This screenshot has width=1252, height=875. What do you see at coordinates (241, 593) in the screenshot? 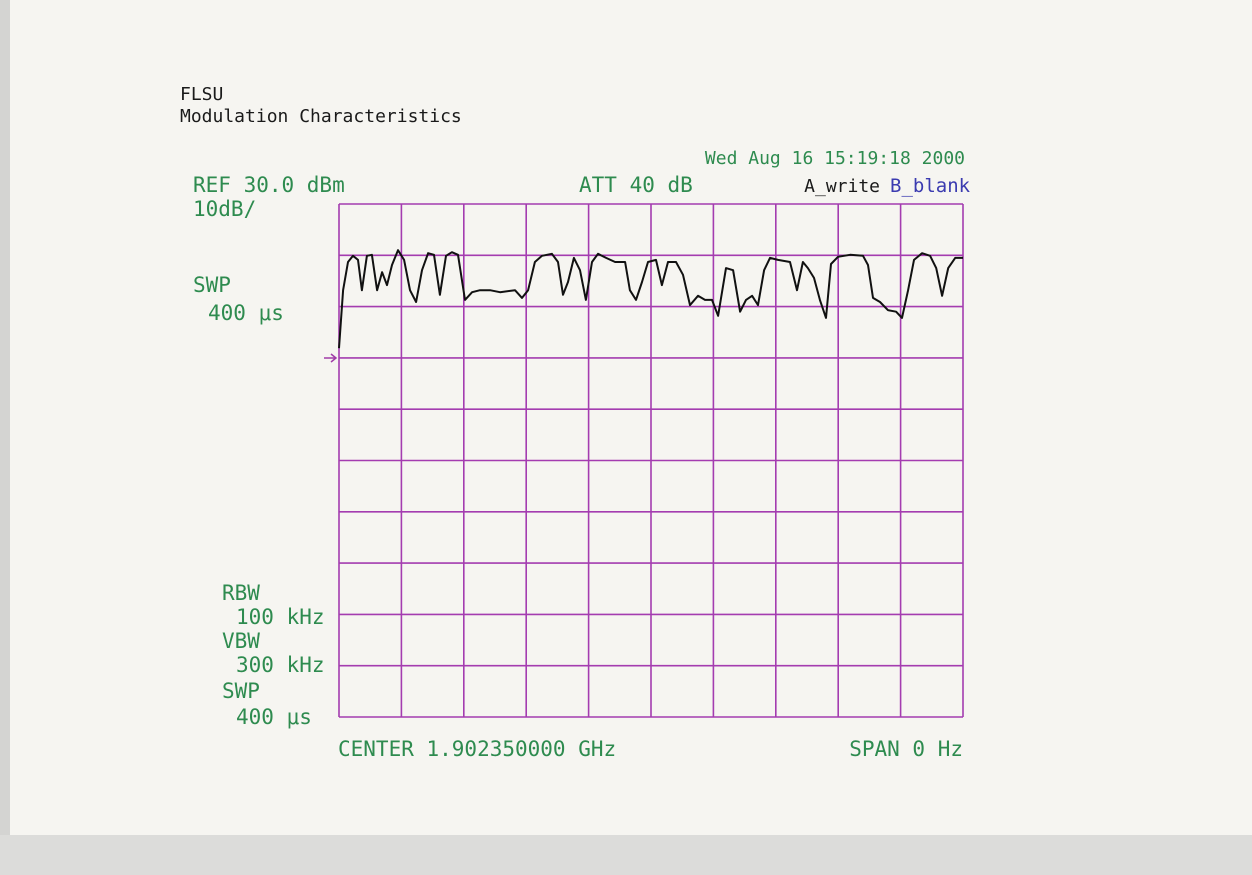
I see `rbw-label: RBW` at bounding box center [241, 593].